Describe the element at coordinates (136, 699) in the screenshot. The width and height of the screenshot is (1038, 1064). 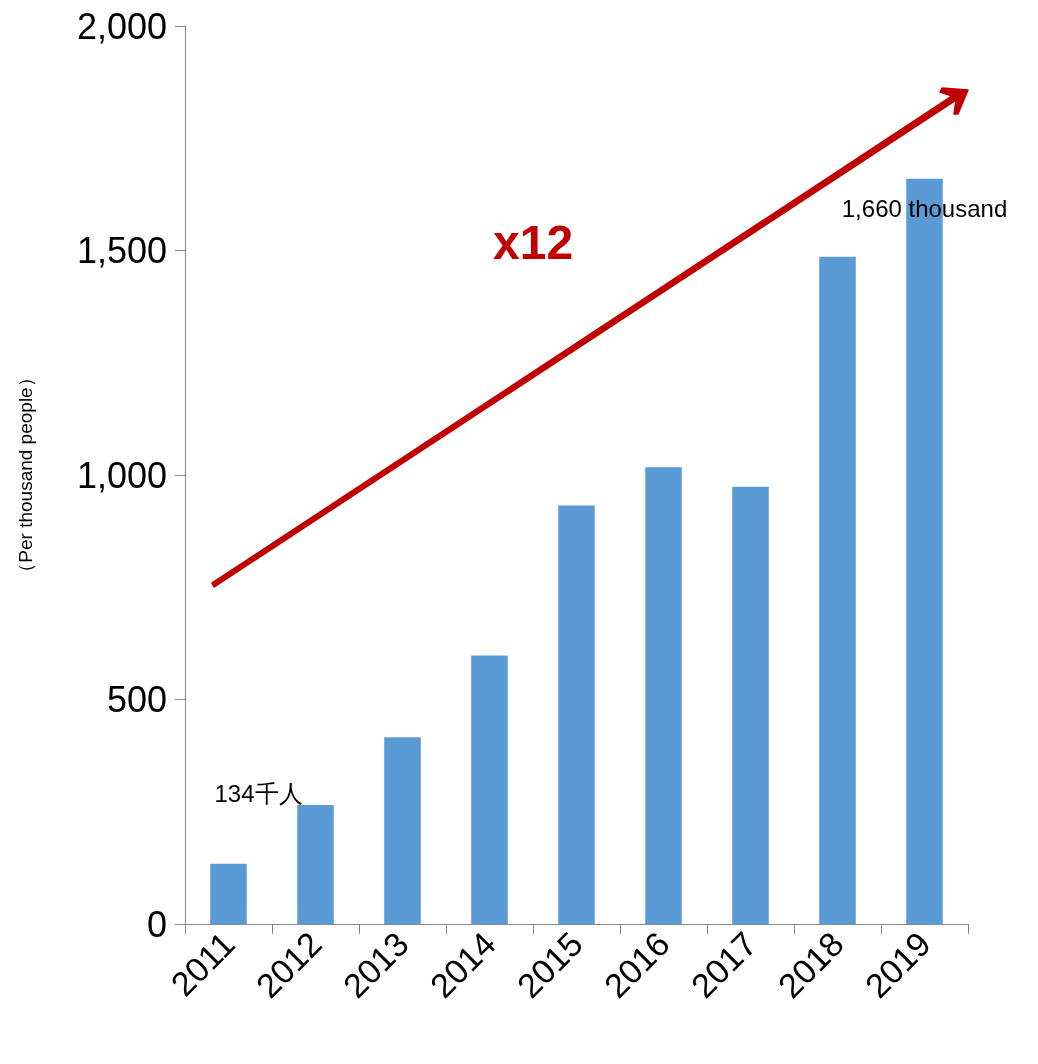
I see `y-tick-label: 500` at that location.